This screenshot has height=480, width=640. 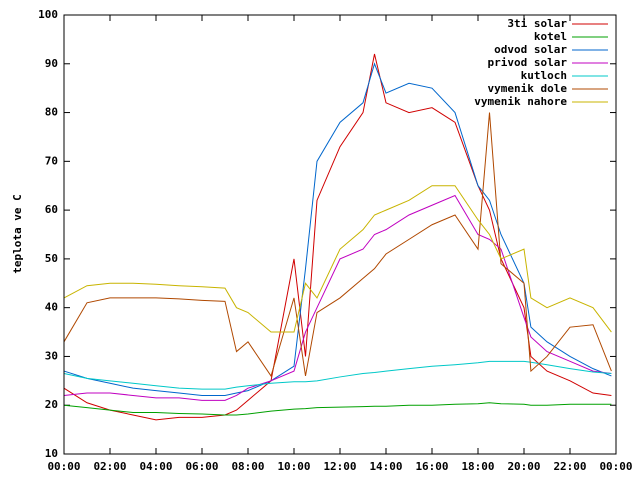 What do you see at coordinates (523, 466) in the screenshot?
I see `x-tick-label: 20:00` at bounding box center [523, 466].